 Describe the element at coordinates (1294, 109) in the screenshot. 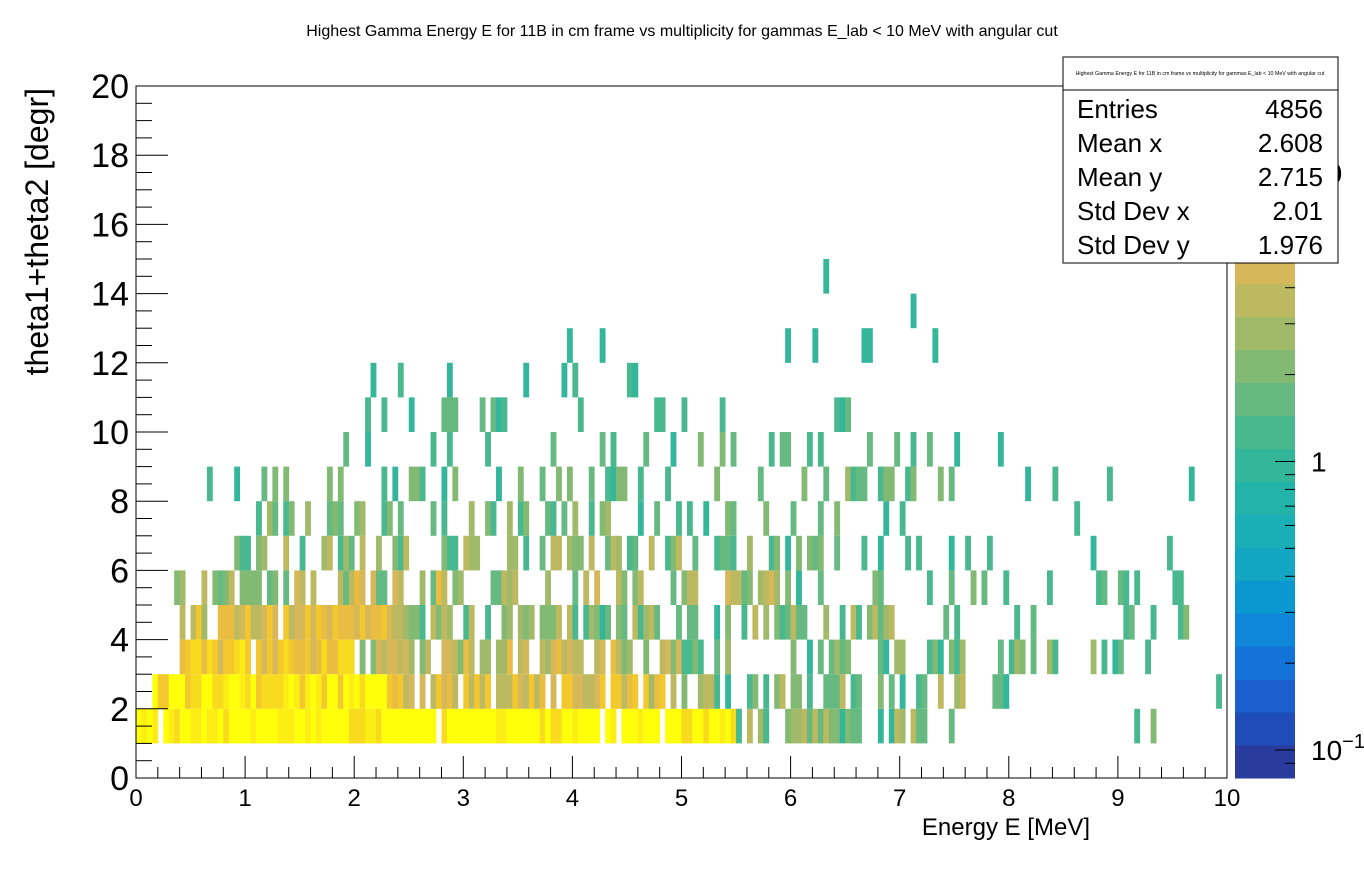

I see `stats-entry-value: 4856` at that location.